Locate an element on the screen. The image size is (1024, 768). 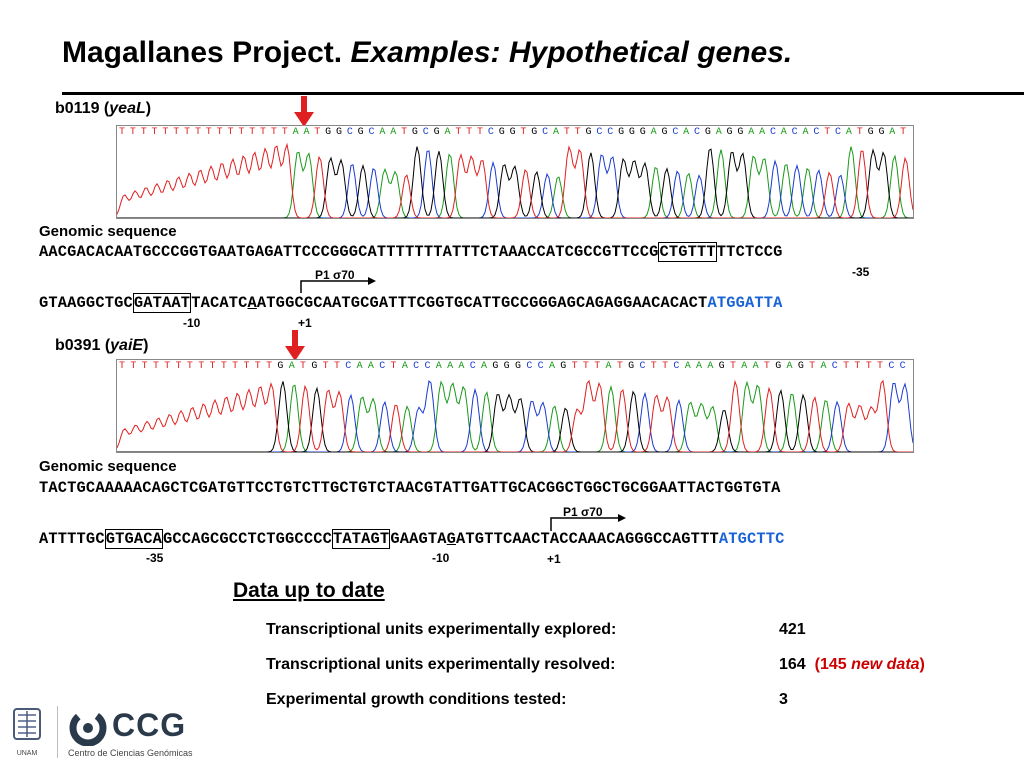
stat-label-conditions: Experimental growth conditions tested: is located at coordinates (416, 699).